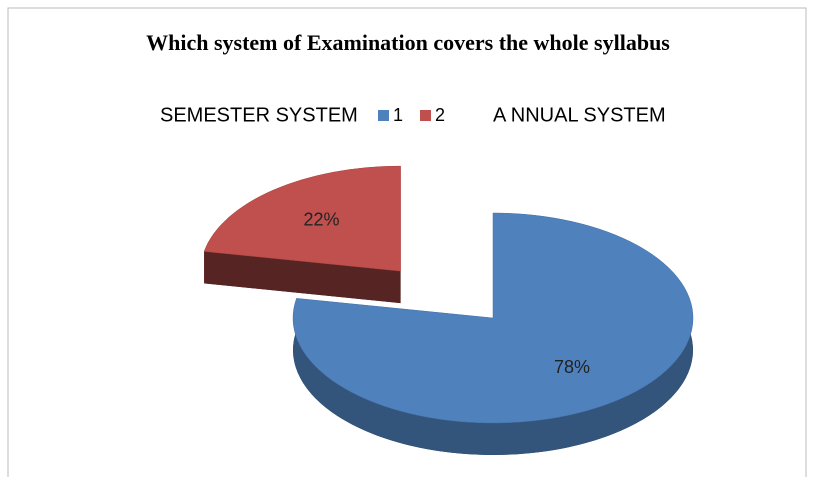 This screenshot has width=817, height=477. I want to click on legend-annotation: SEMESTER SYSTEM, so click(259, 115).